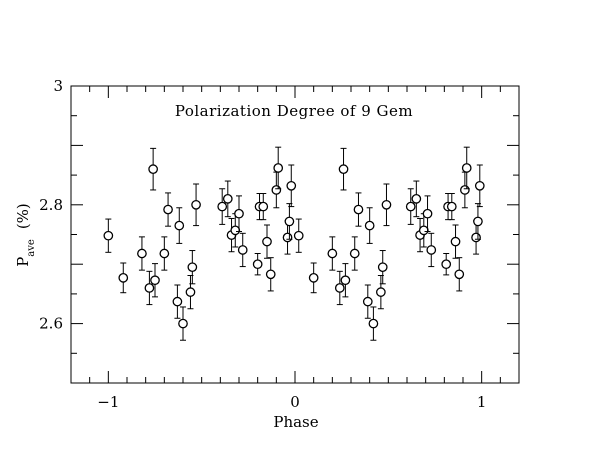 Image resolution: width=597 pixels, height=455 pixels. Describe the element at coordinates (23, 216) in the screenshot. I see `y-axis-label-unit: (%)` at that location.